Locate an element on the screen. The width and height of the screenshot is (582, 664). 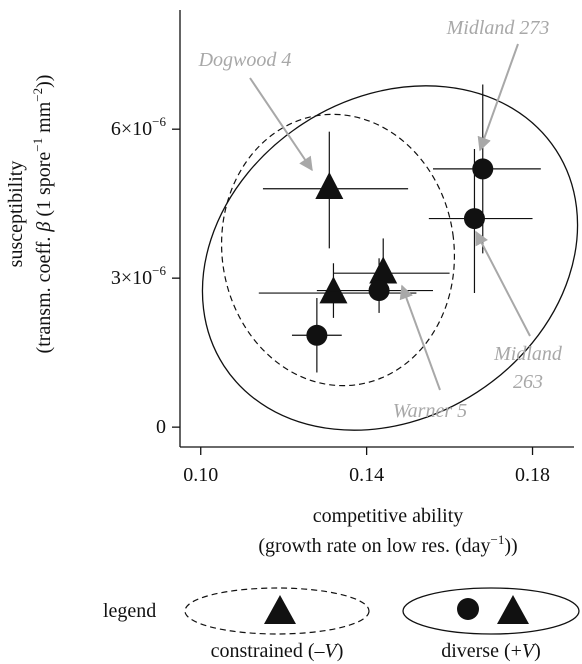
y-axis-title-line2: (transm. coeff. β (1 spore−1 mm−2)) is located at coordinates (42, 214).